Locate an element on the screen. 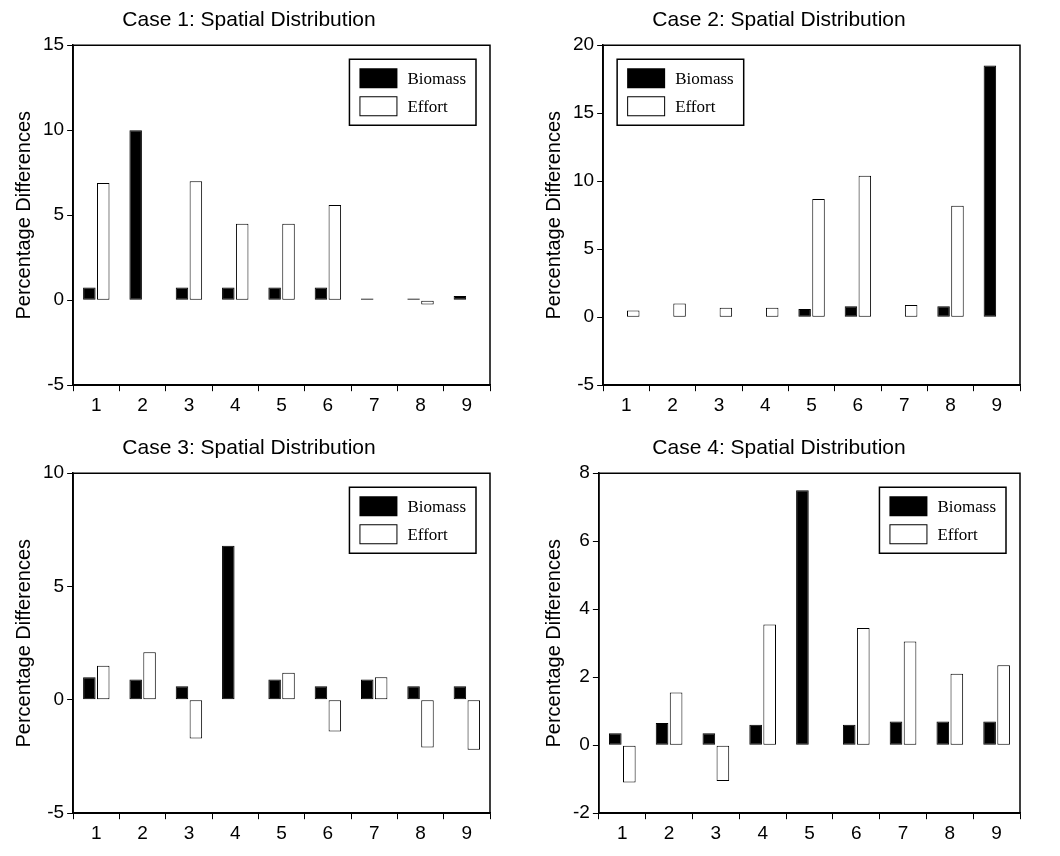 This screenshot has width=1060, height=856. y-tick-label: 20 is located at coordinates (583, 44).